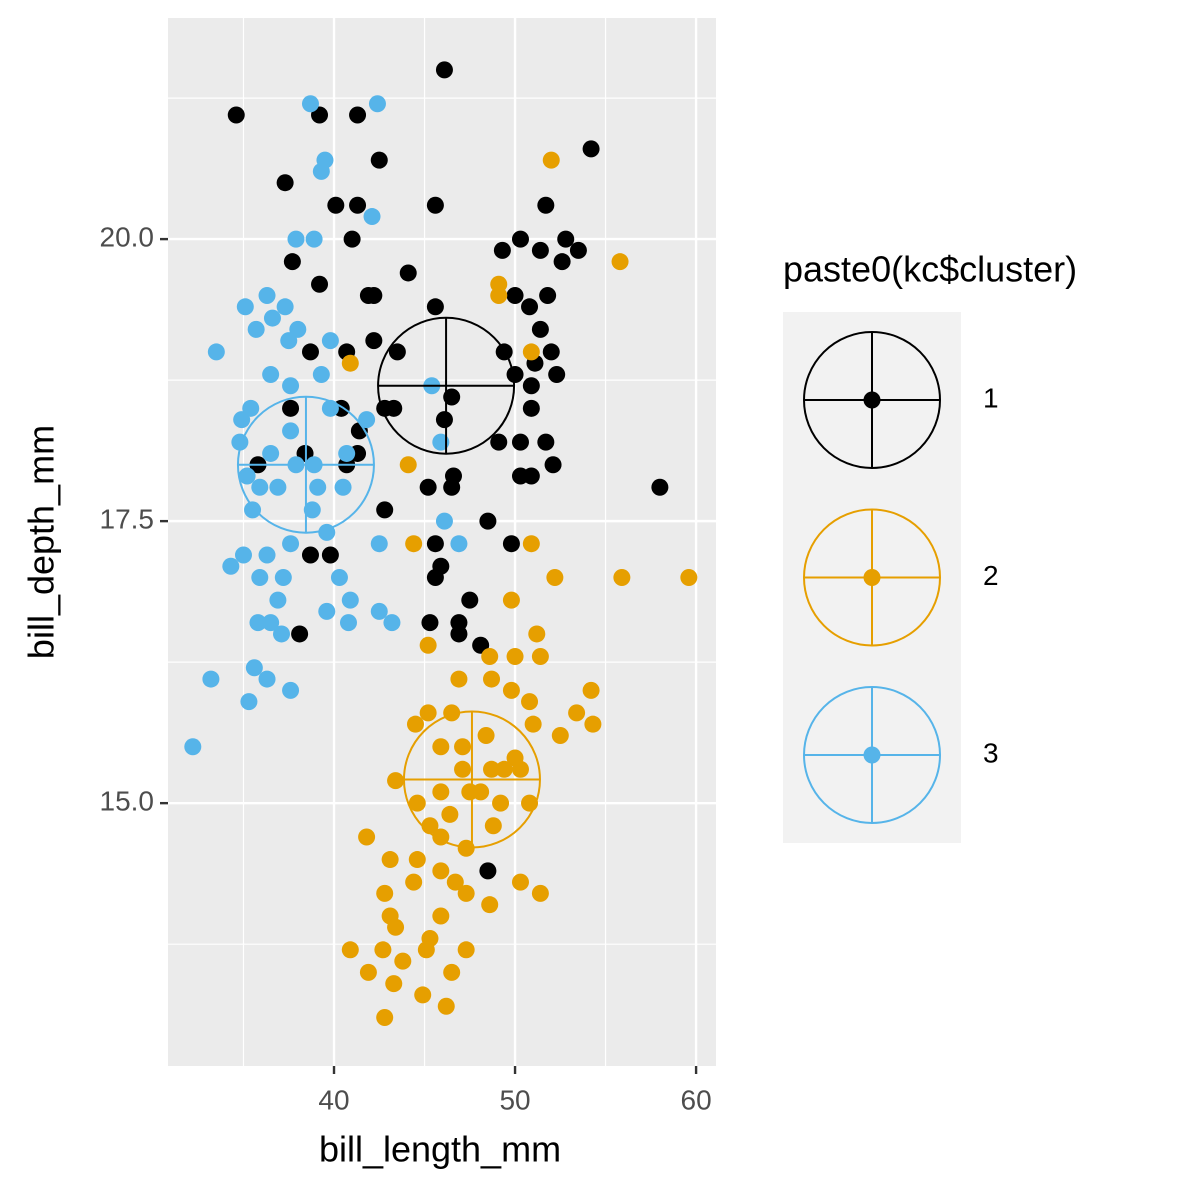  Describe the element at coordinates (127, 519) in the screenshot. I see `y-tick-label: 17.5` at that location.